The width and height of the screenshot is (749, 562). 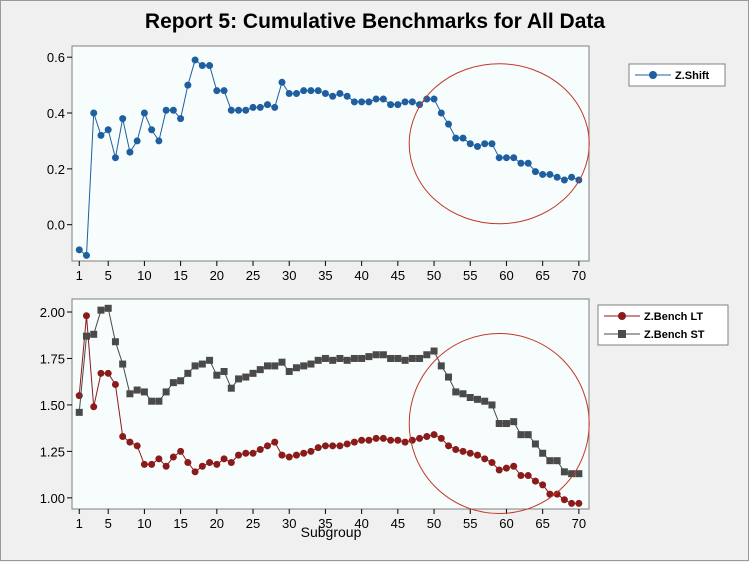 I want to click on x-tick-label: 60, so click(x=506, y=523).